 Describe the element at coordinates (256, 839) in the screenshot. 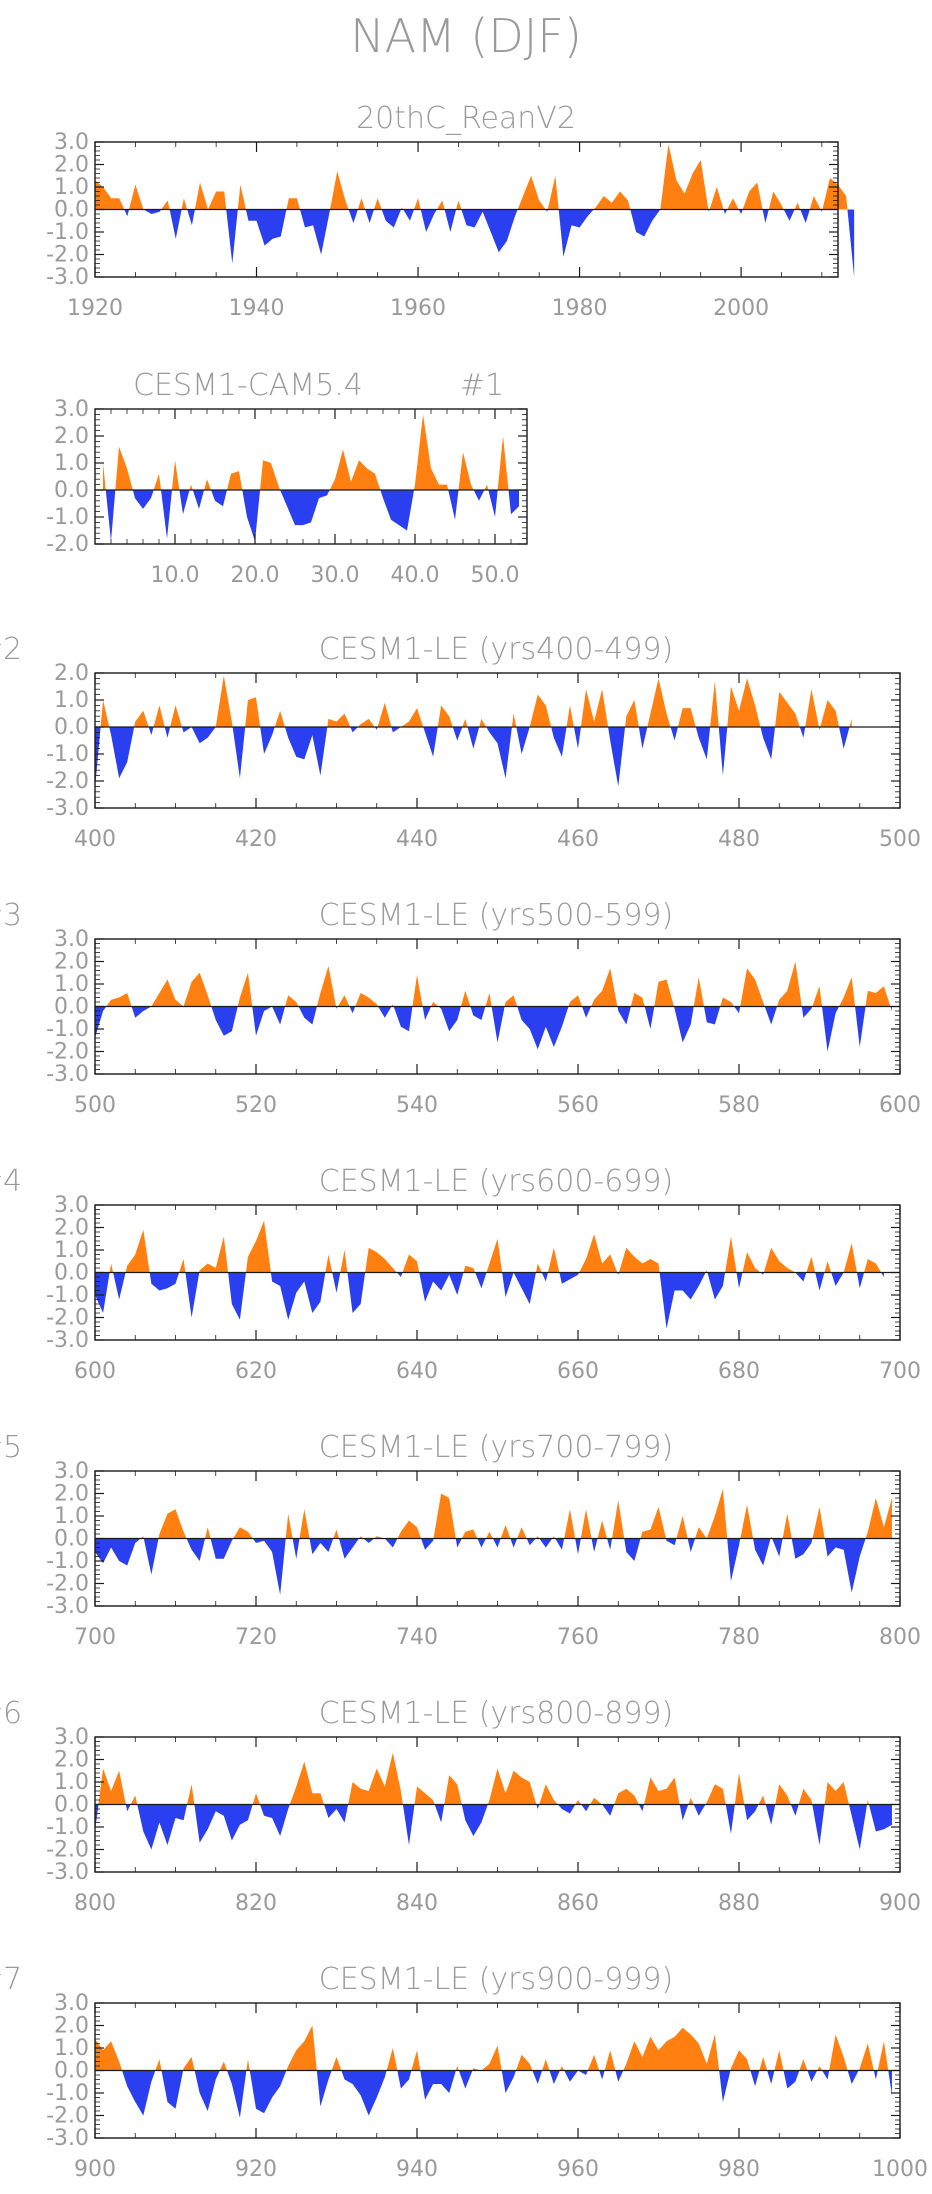

I see `x-tick-label: 420` at that location.